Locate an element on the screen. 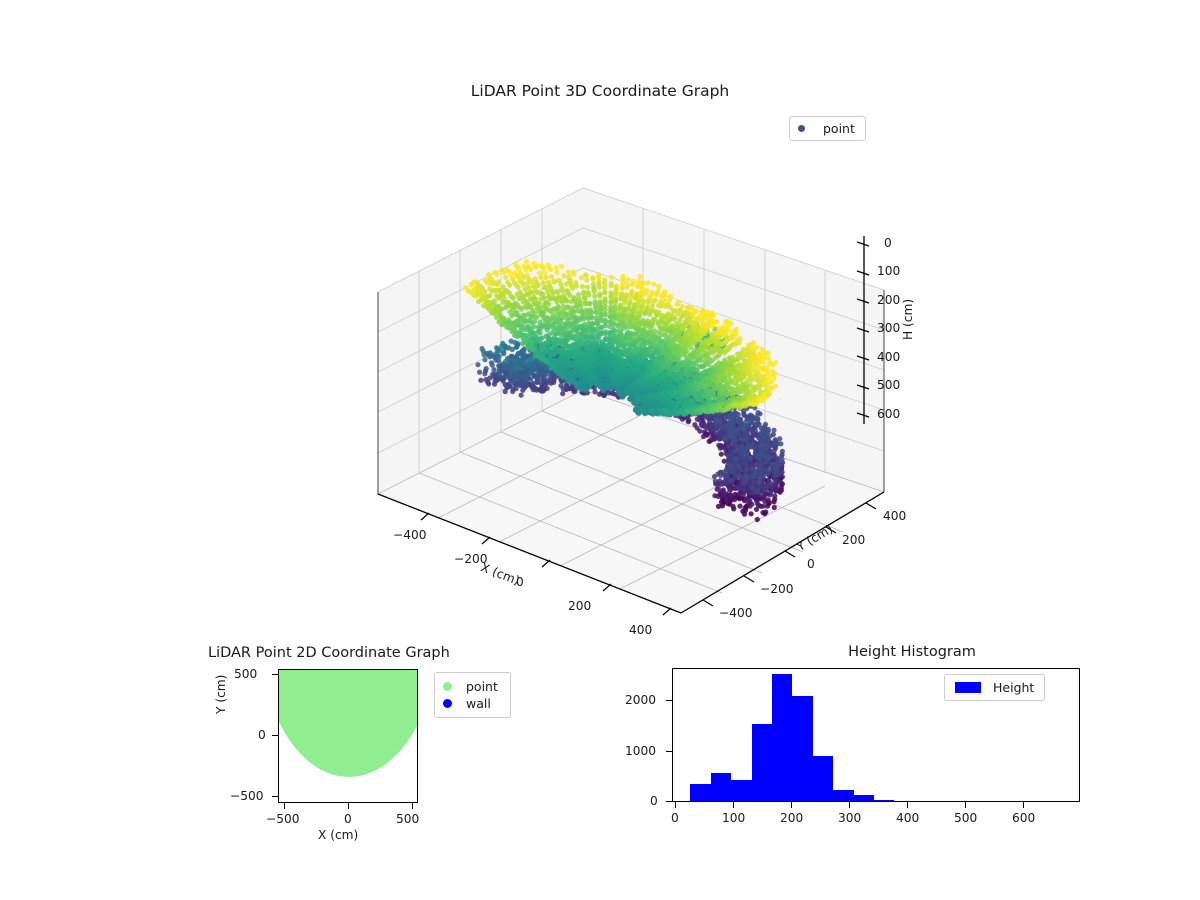 The image size is (1200, 900). legend-2d: point wall is located at coordinates (472, 695).